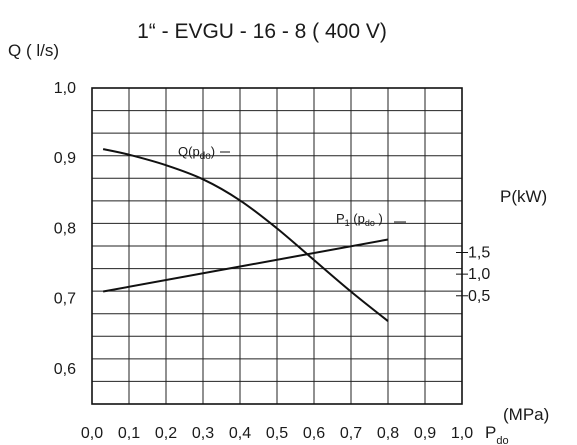  What do you see at coordinates (523, 196) in the screenshot?
I see `y-axis-right-label: P(kW)` at bounding box center [523, 196].